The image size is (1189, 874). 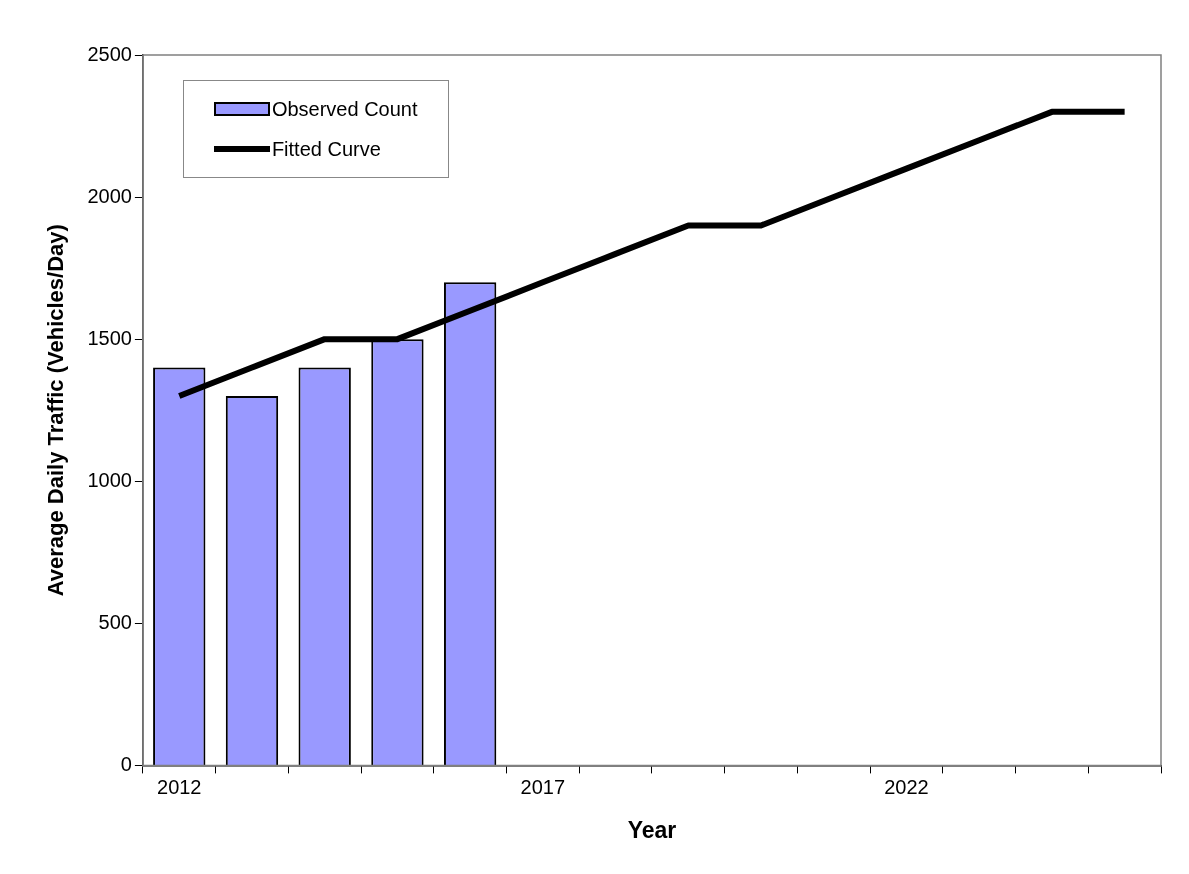 What do you see at coordinates (126, 763) in the screenshot?
I see `y-tick-label: 0` at bounding box center [126, 763].